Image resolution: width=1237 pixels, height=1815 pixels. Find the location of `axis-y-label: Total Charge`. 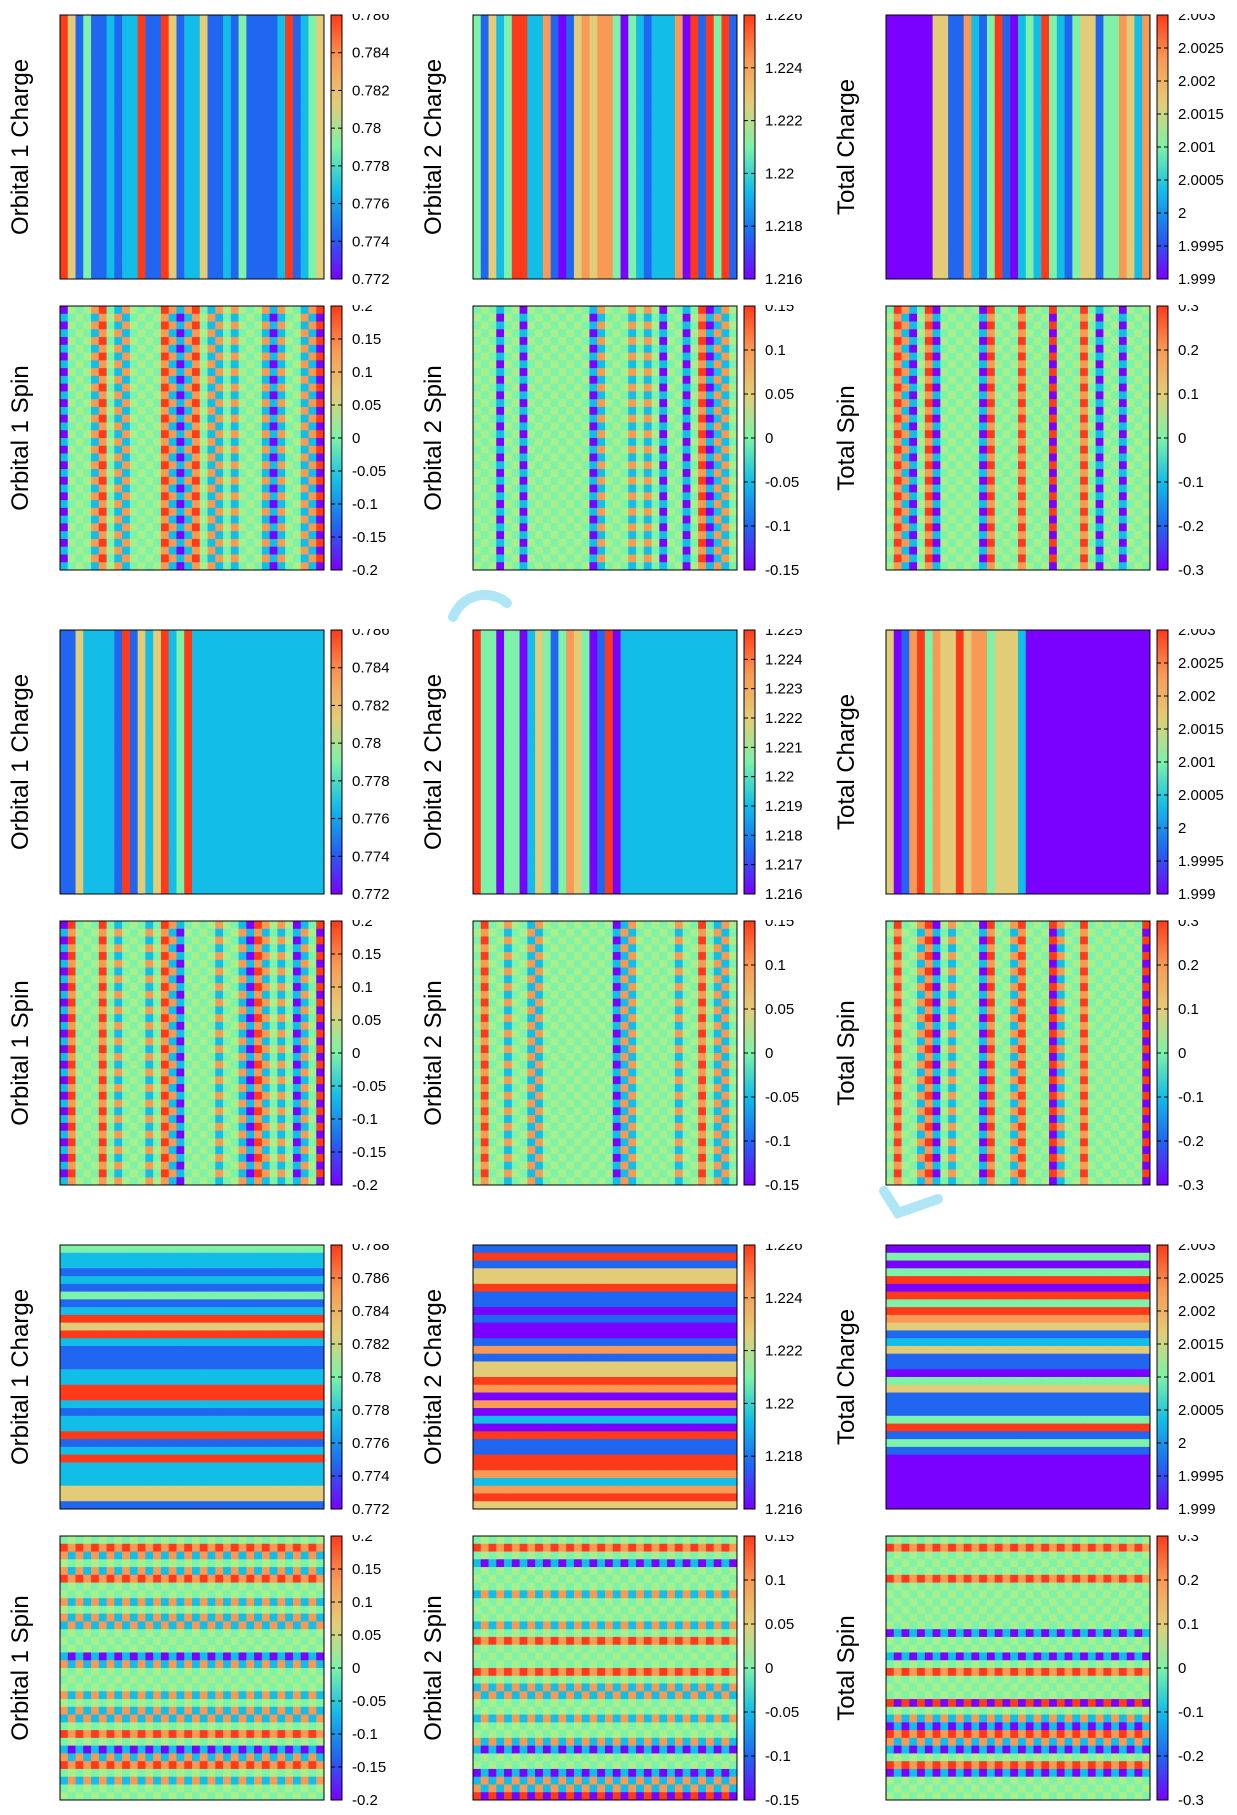

axis-y-label: Total Charge is located at coordinates (846, 147).